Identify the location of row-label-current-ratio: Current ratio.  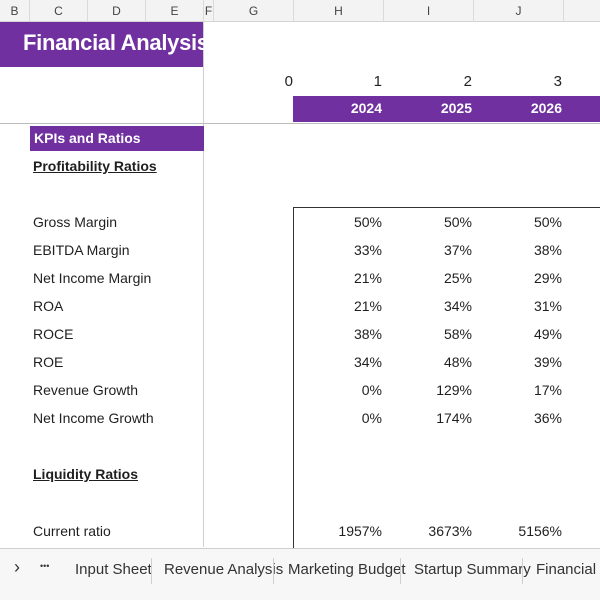
(72, 531).